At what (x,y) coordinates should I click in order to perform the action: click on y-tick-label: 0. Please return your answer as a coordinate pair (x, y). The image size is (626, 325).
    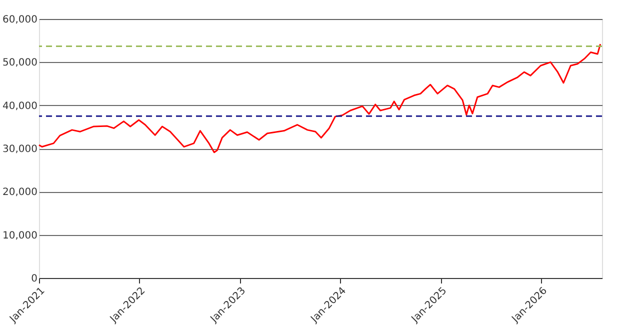
    Looking at the image, I should click on (34, 279).